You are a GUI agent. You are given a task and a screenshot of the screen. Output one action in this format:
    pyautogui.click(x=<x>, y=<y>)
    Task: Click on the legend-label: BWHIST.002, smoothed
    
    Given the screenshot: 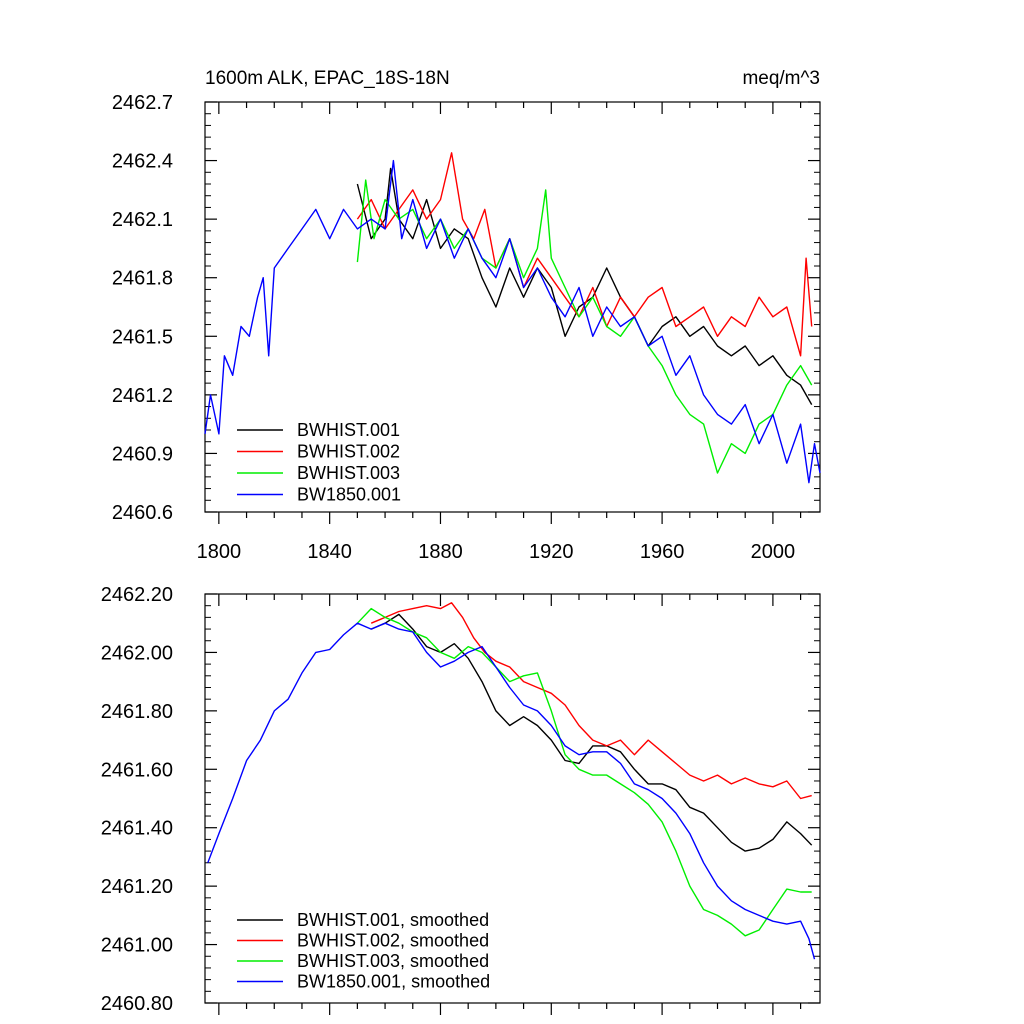 What is the action you would take?
    pyautogui.click(x=393, y=941)
    